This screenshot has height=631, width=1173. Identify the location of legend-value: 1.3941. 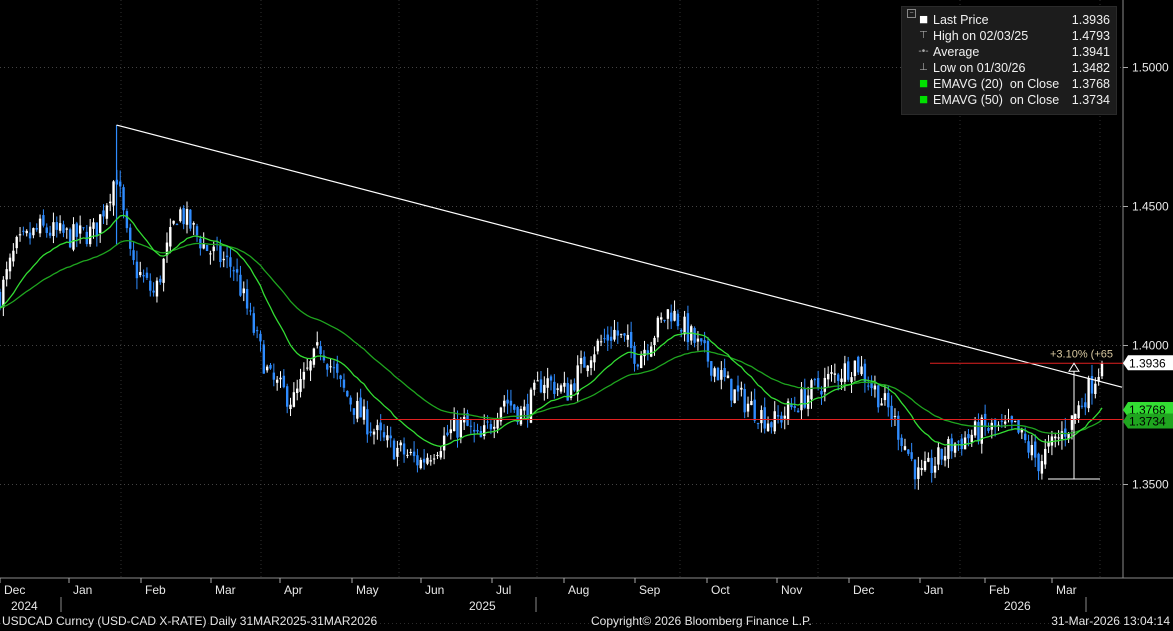
(1090, 52).